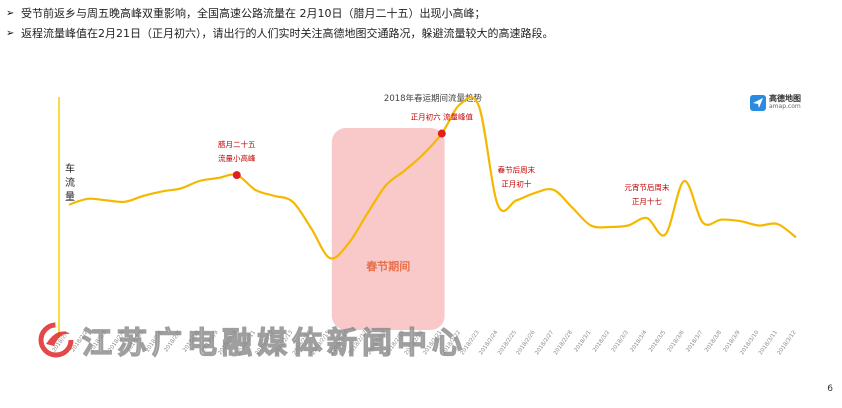 This screenshot has height=408, width=842. What do you see at coordinates (388, 266) in the screenshot?
I see `festival-band-label: 春节期间` at bounding box center [388, 266].